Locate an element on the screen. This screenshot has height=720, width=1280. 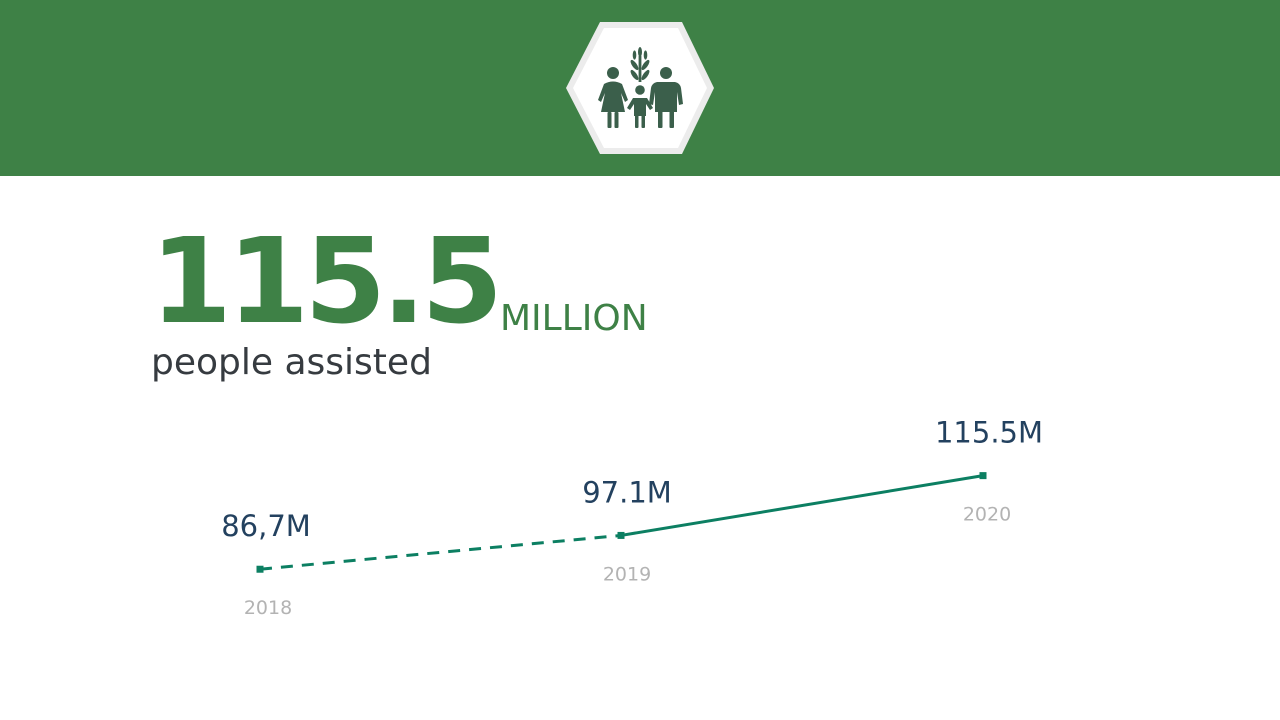
year-label-2018: 2018 is located at coordinates (268, 608).